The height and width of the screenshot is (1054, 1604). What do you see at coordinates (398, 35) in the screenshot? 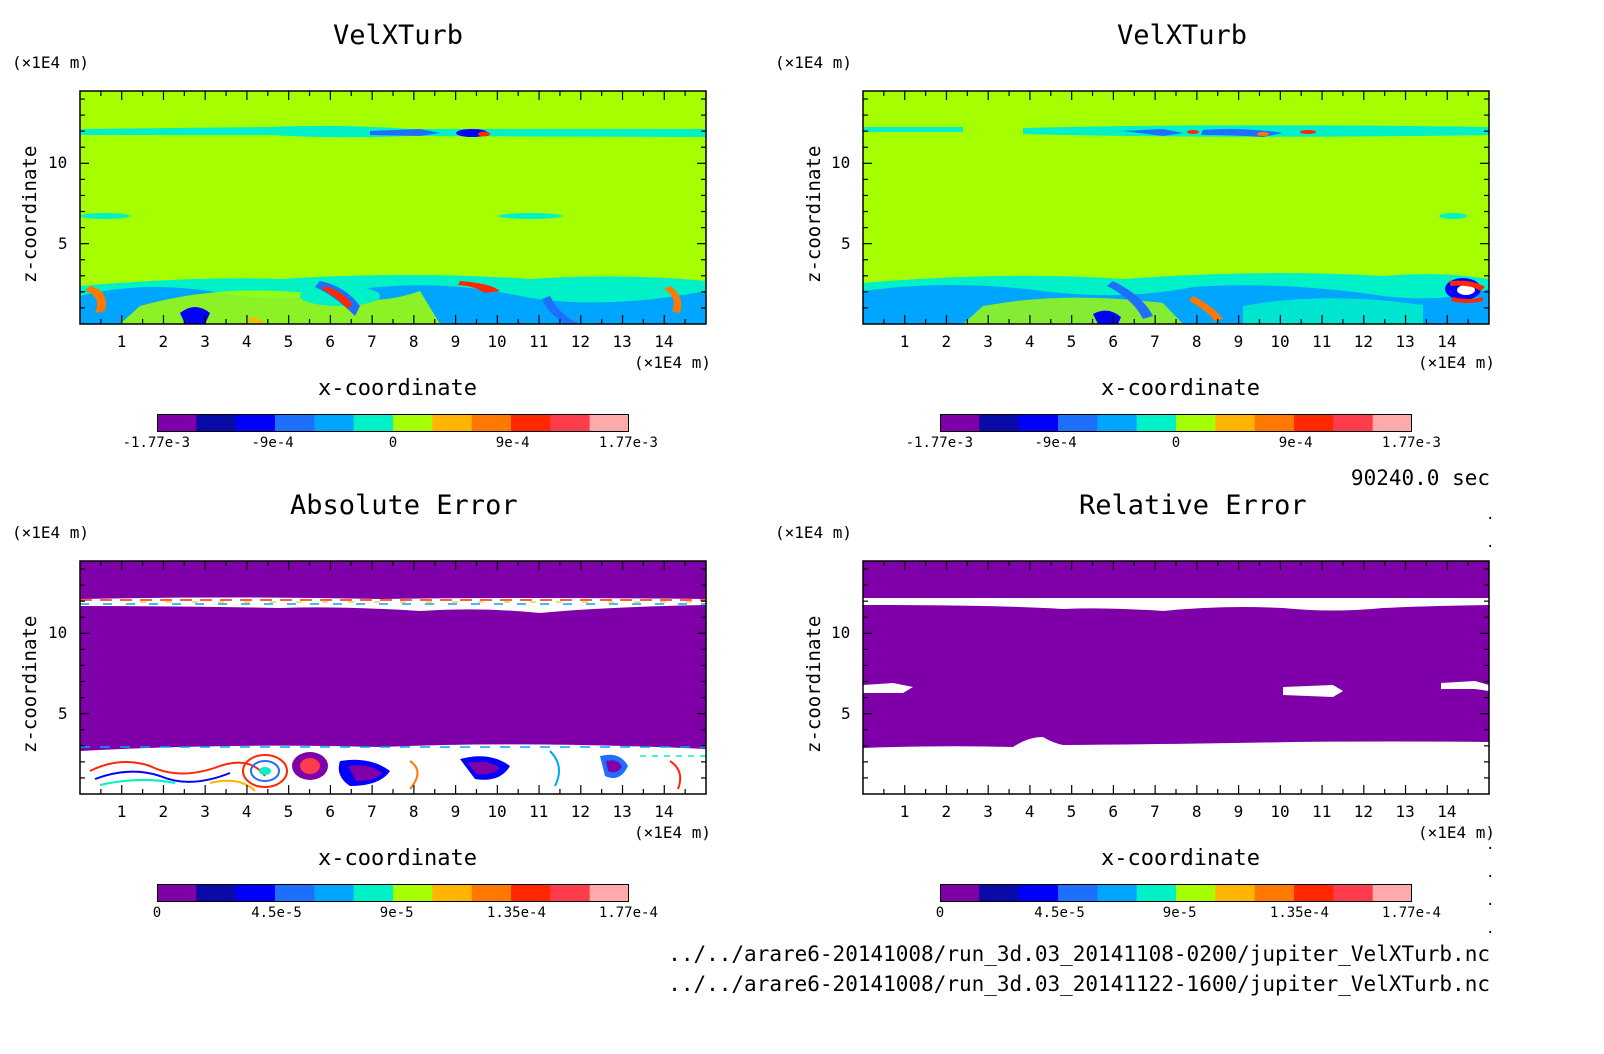
I see `panel-title: VelXTurb` at bounding box center [398, 35].